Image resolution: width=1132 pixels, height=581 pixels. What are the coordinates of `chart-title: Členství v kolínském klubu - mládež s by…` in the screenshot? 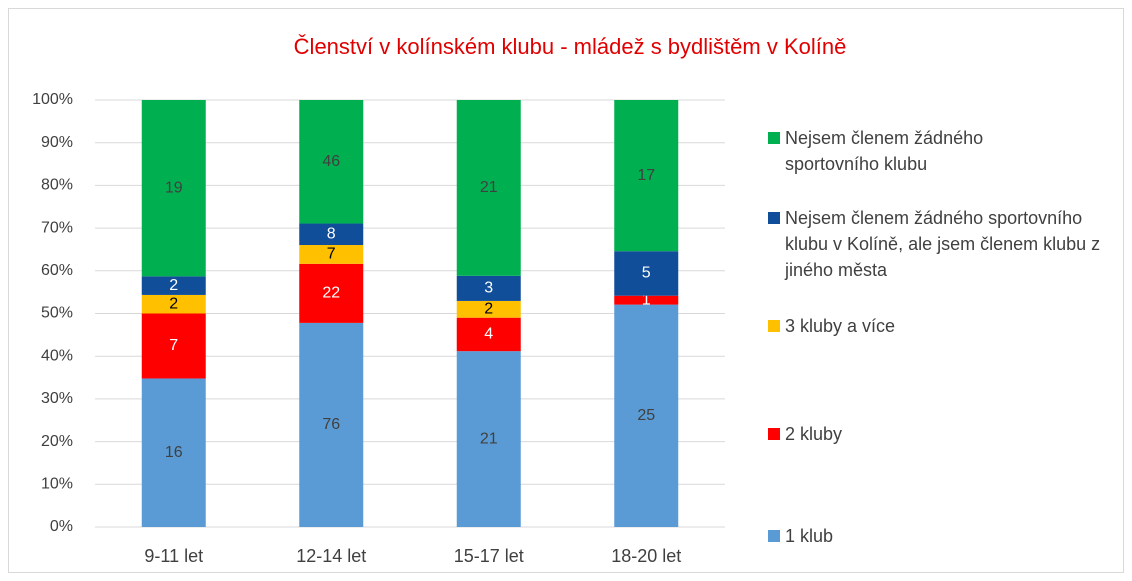 It's located at (570, 46).